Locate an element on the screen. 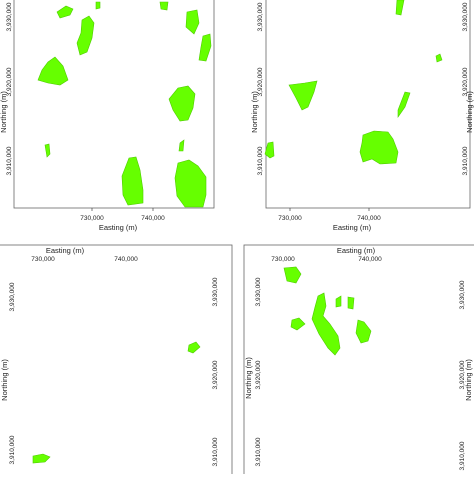 The height and width of the screenshot is (479, 474). northing-ticks: 3,930,000 3,920,000 3,910,000 is located at coordinates (9, 88).